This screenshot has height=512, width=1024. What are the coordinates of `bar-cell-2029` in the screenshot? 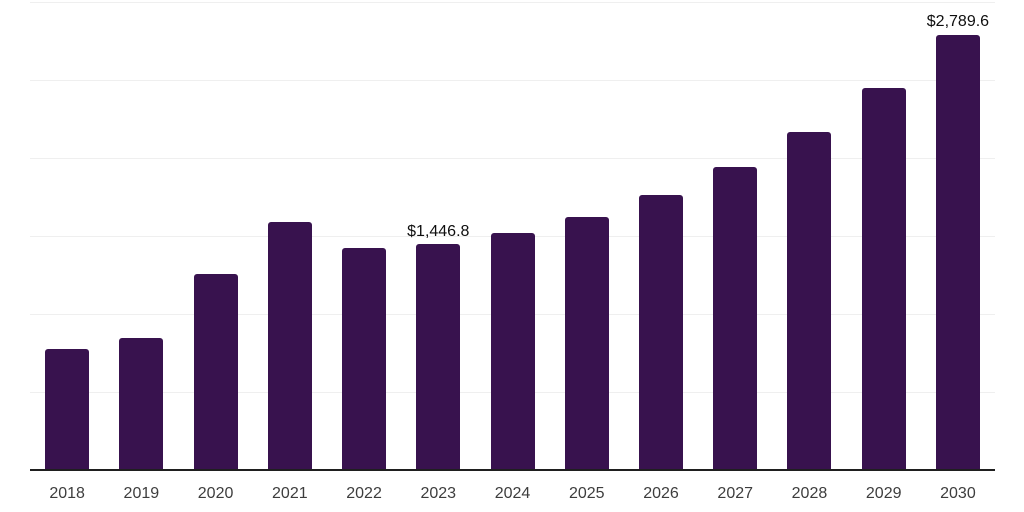 It's located at (884, 236).